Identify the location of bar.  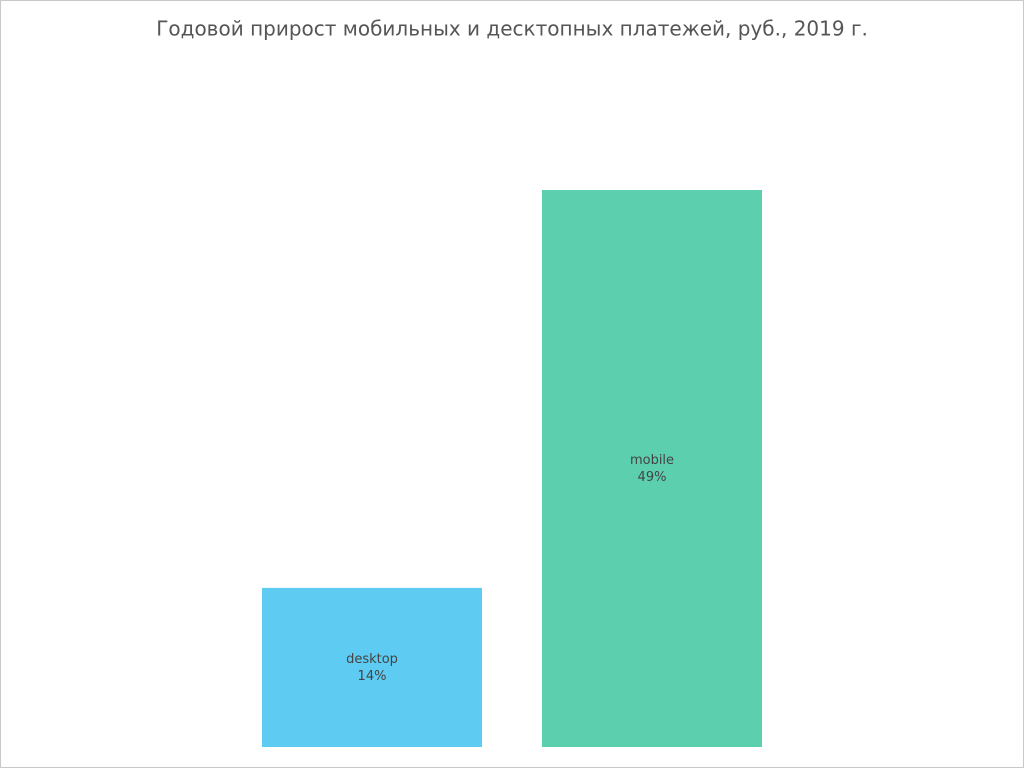
(372, 667).